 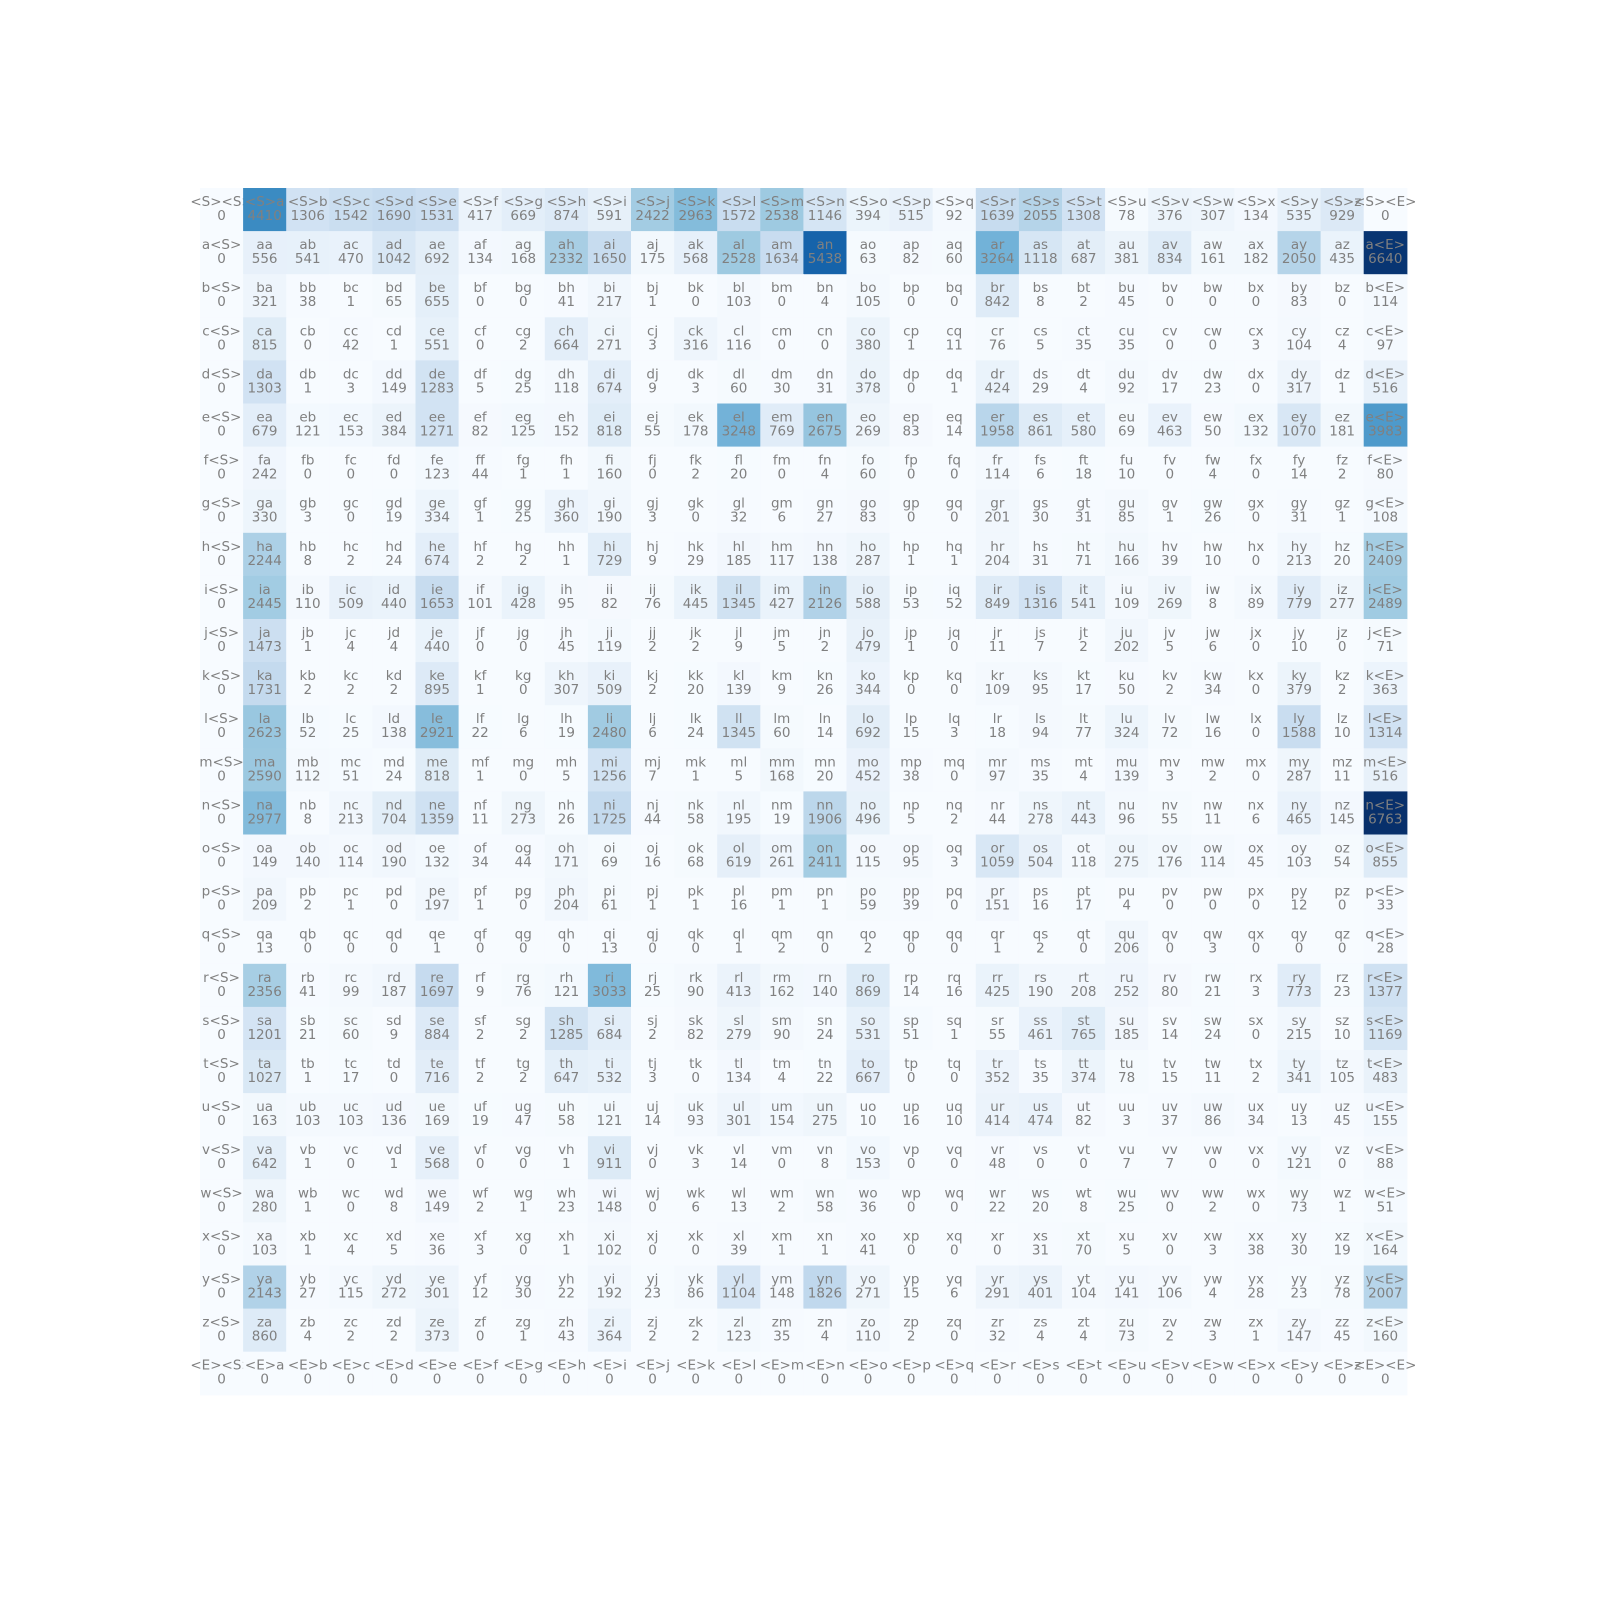 I want to click on heatmap-cell-label: hh, so click(x=566, y=547).